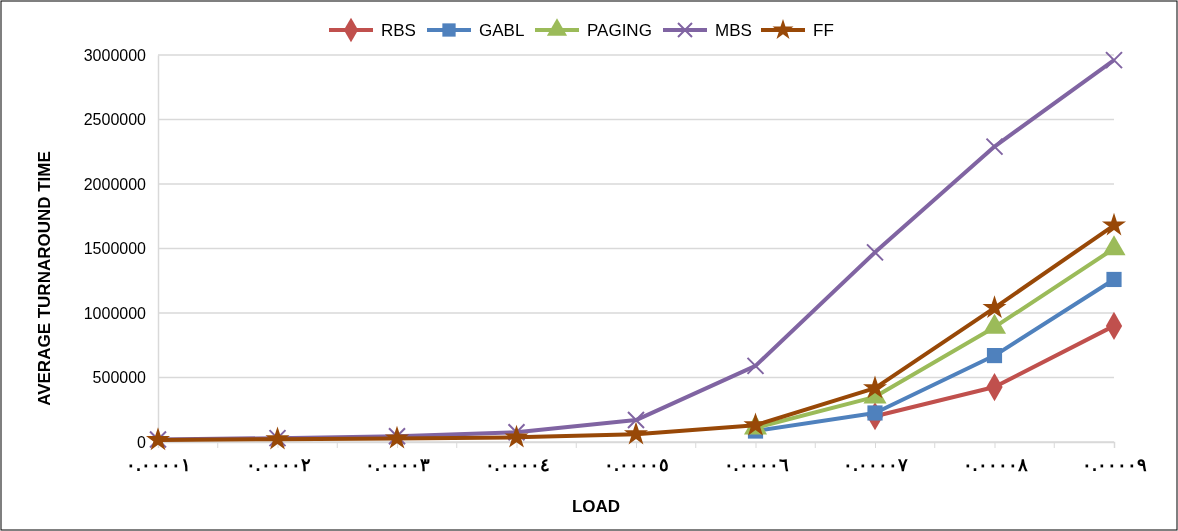  Describe the element at coordinates (619, 30) in the screenshot. I see `legend-label: PAGING` at that location.